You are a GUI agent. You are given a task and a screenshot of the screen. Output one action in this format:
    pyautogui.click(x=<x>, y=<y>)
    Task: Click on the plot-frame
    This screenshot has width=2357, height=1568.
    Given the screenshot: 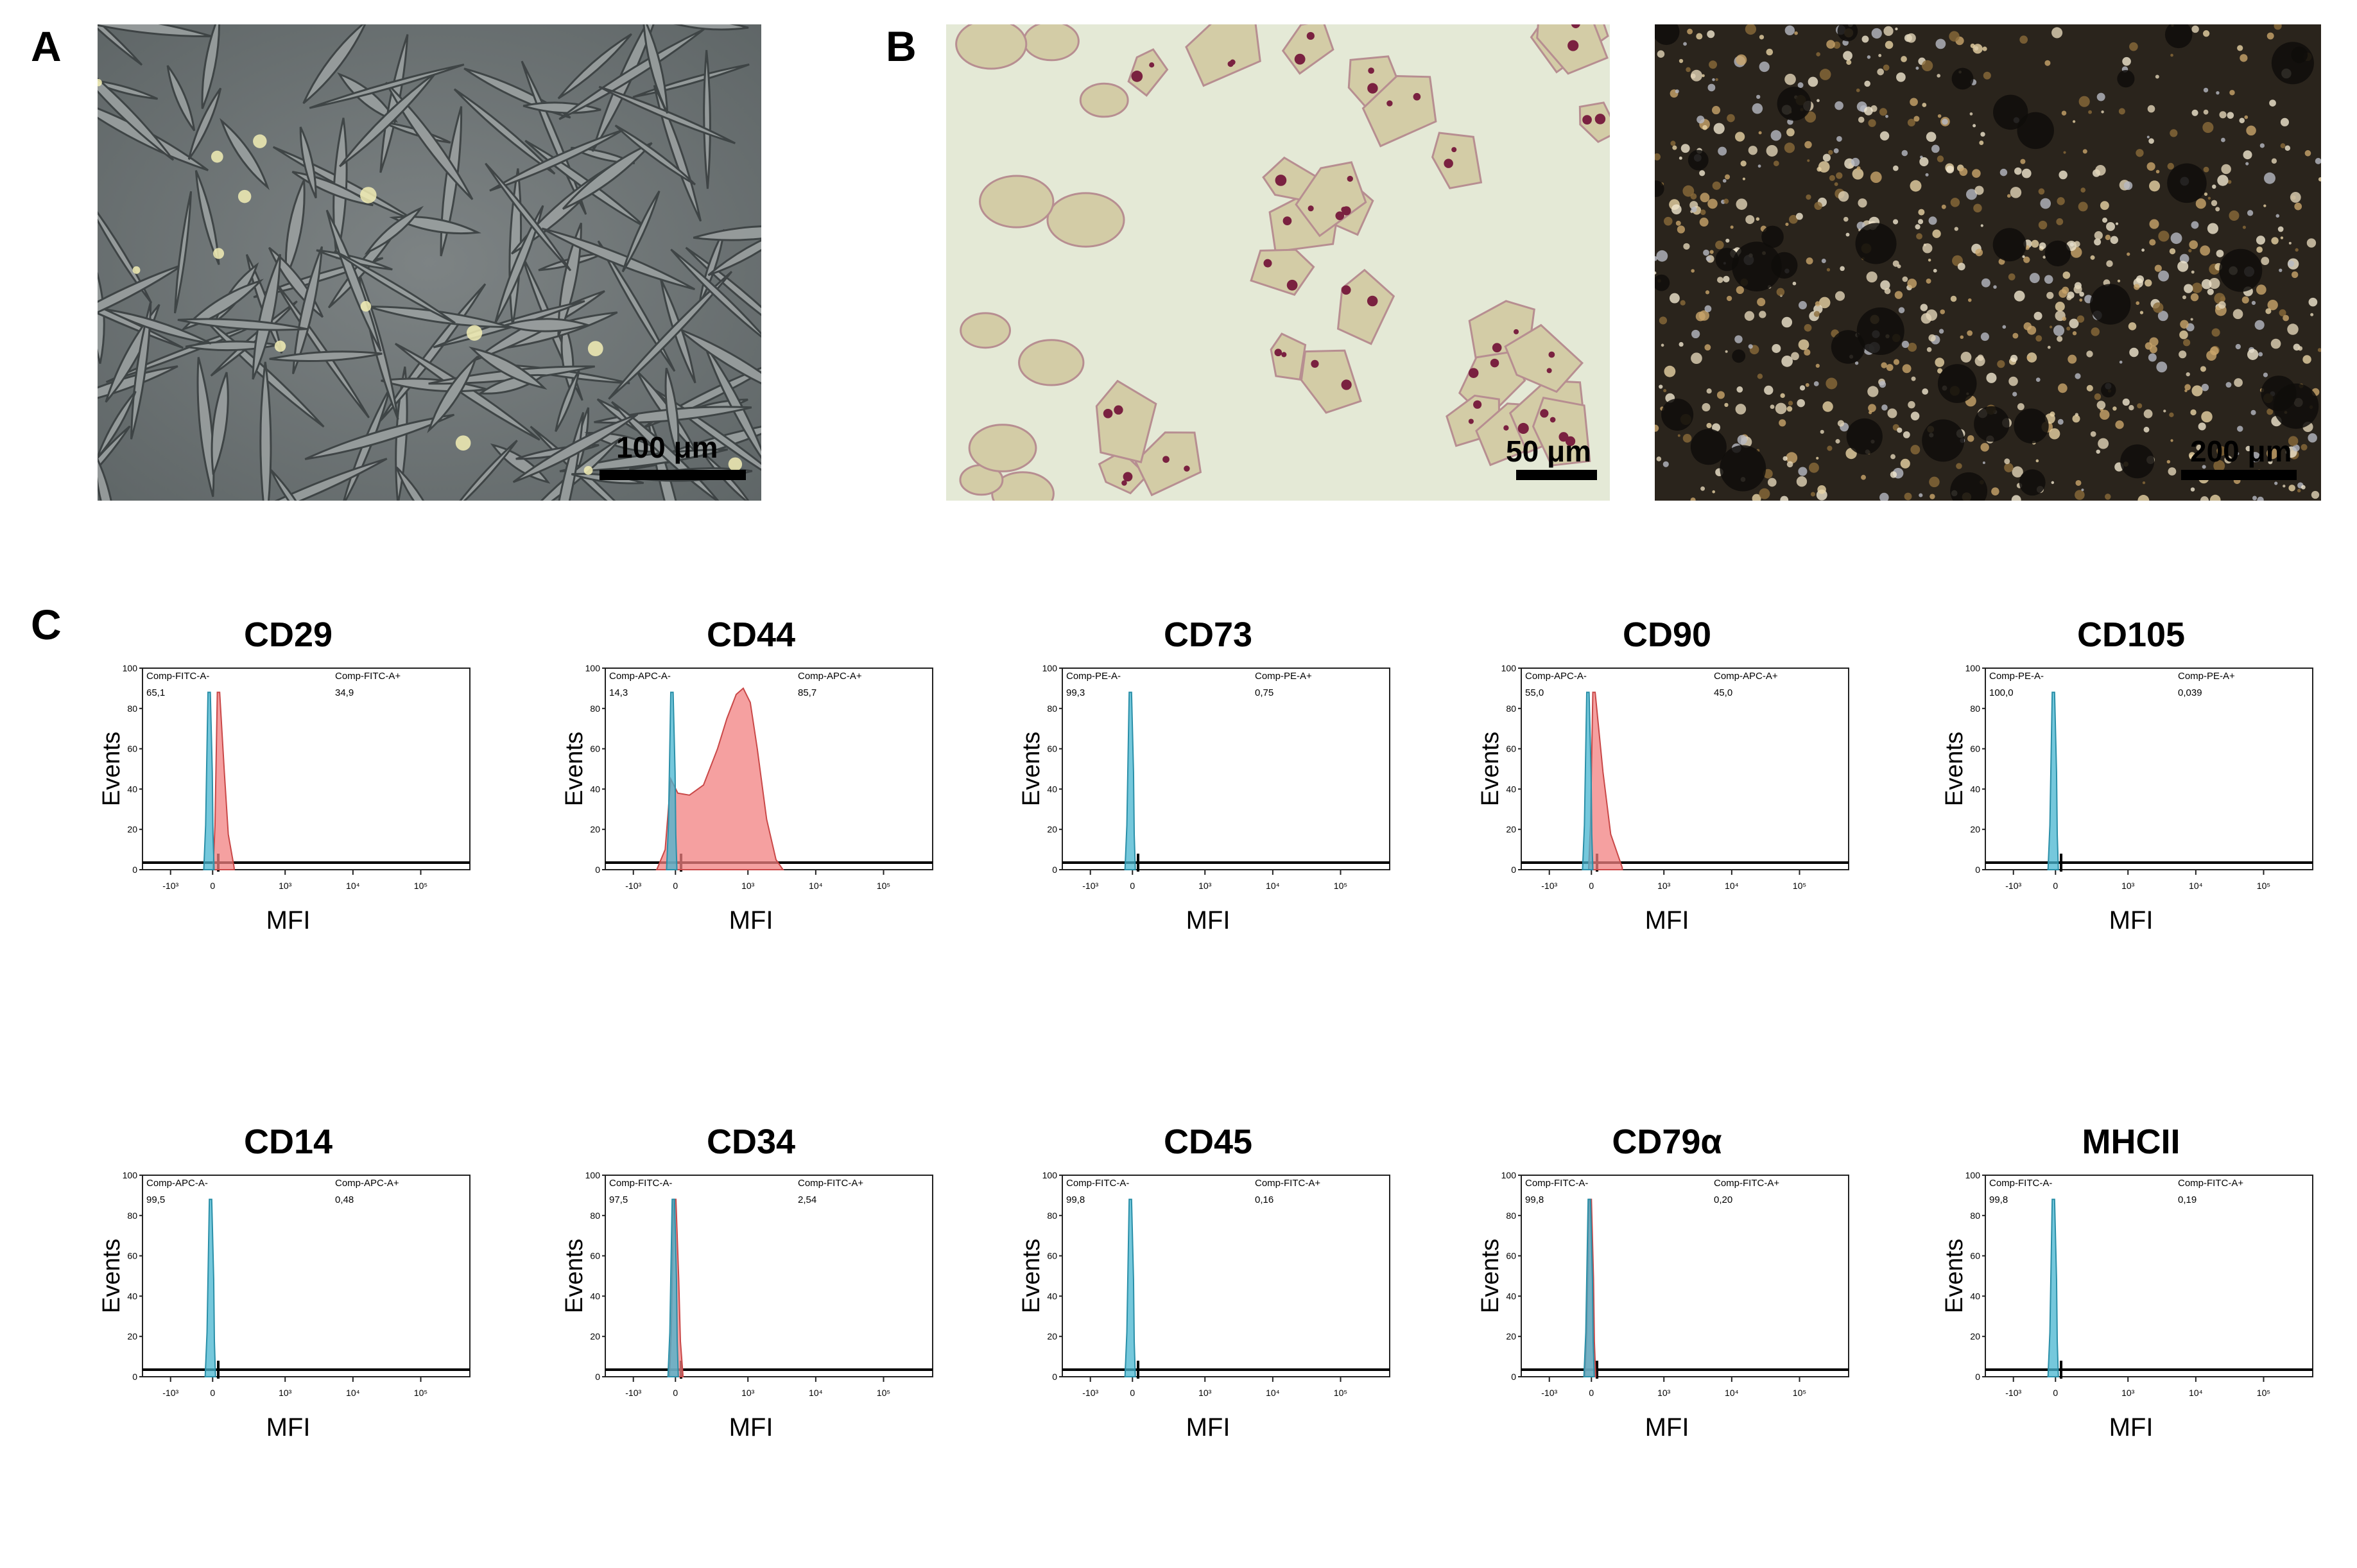 What is the action you would take?
    pyautogui.click(x=769, y=1276)
    